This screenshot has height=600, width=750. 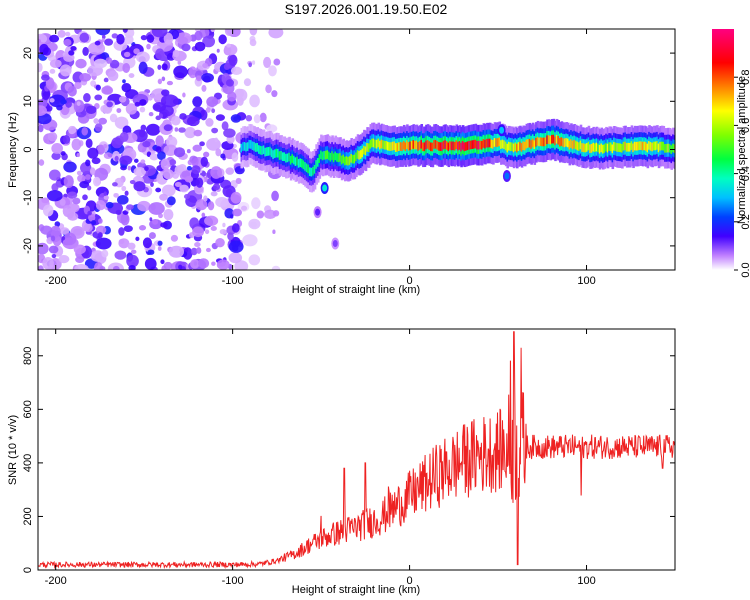 I want to click on colorbar-tick-label: 0.8, so click(x=745, y=77).